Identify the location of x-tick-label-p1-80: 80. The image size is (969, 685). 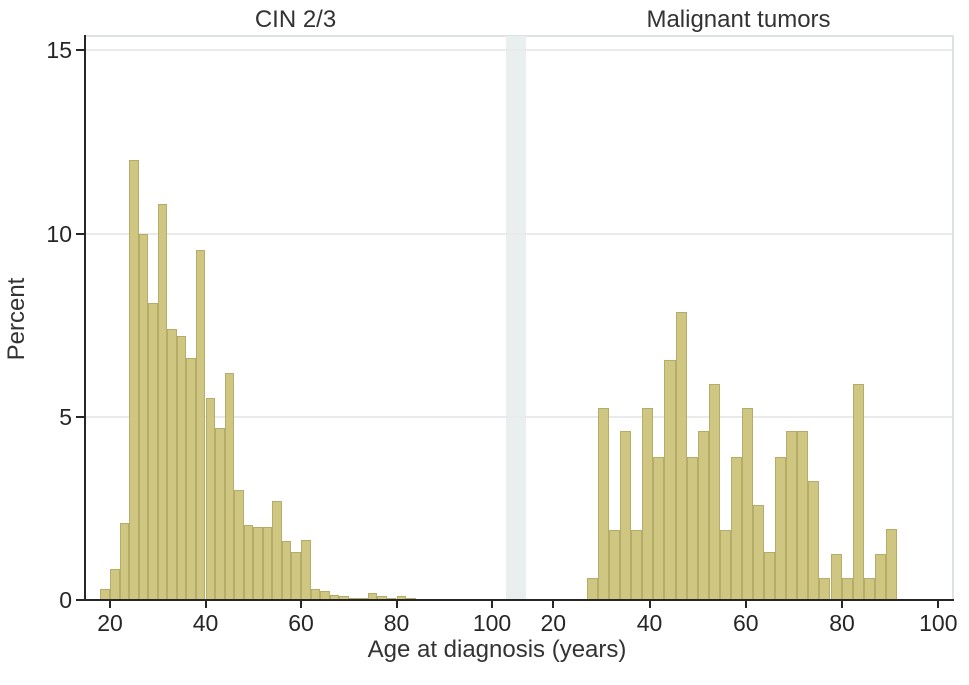
(842, 623).